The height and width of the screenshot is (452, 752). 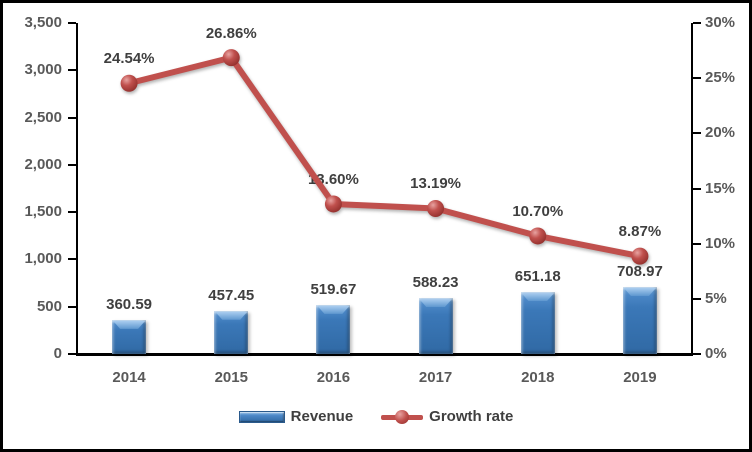 I want to click on growth-line-swatch-icon, so click(x=402, y=416).